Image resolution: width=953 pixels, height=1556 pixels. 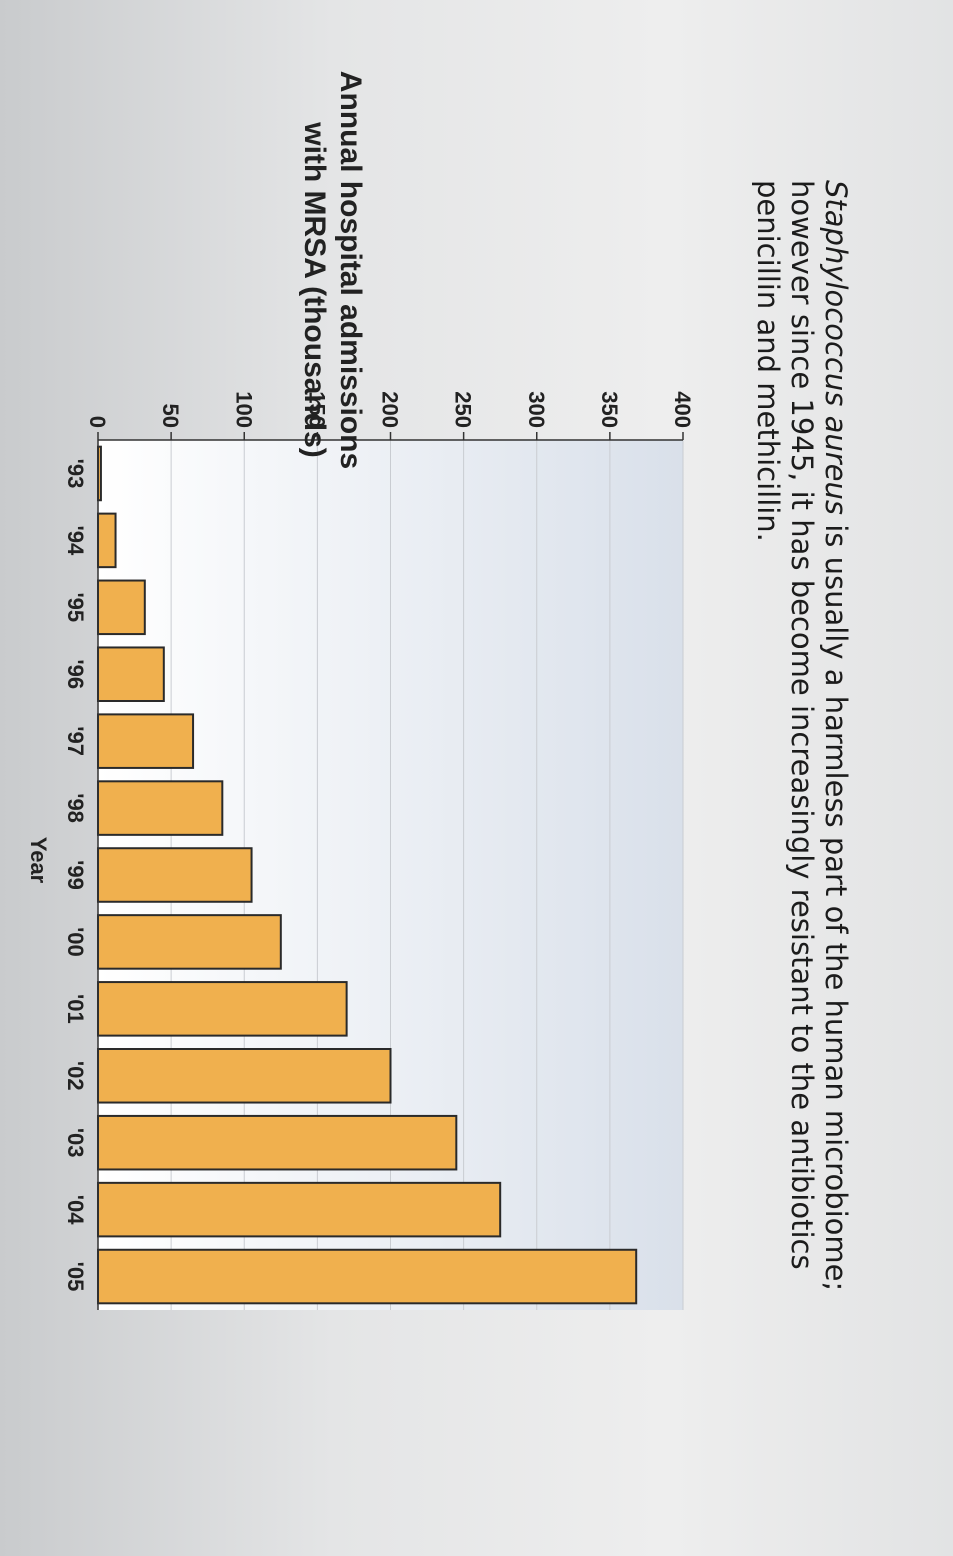 I want to click on x-tick-label-3: '96, so click(x=75, y=674).